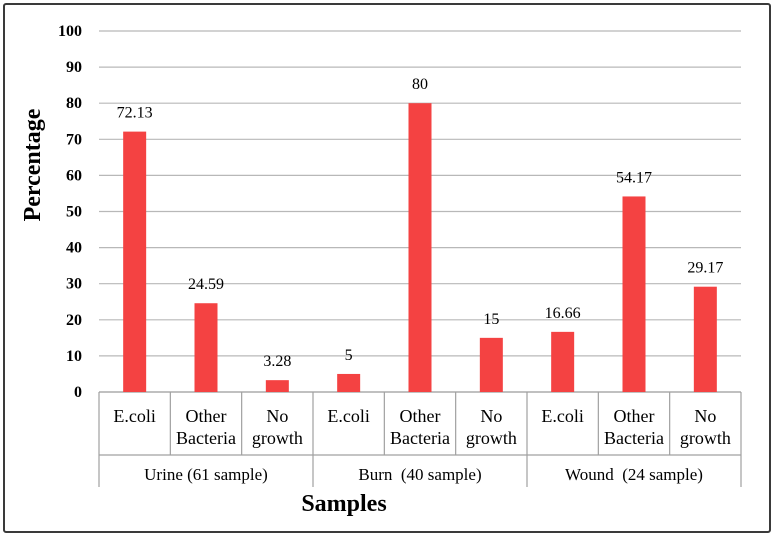 This screenshot has width=774, height=536. What do you see at coordinates (74, 67) in the screenshot?
I see `y-tick-label: 90` at bounding box center [74, 67].